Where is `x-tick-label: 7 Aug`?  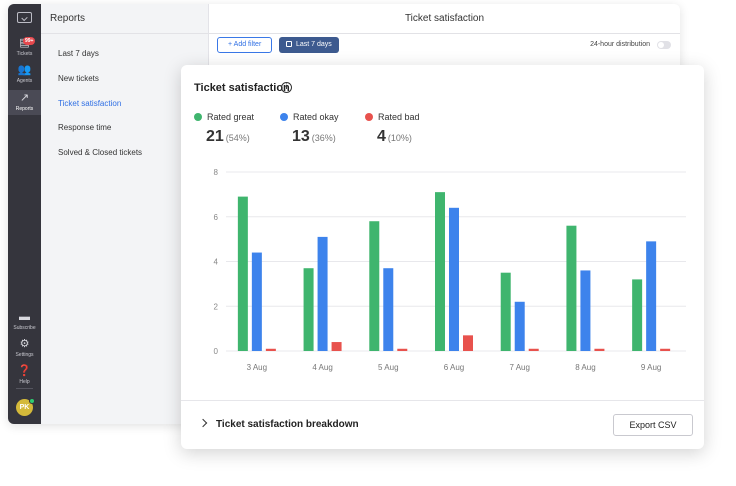 x-tick-label: 7 Aug is located at coordinates (519, 367).